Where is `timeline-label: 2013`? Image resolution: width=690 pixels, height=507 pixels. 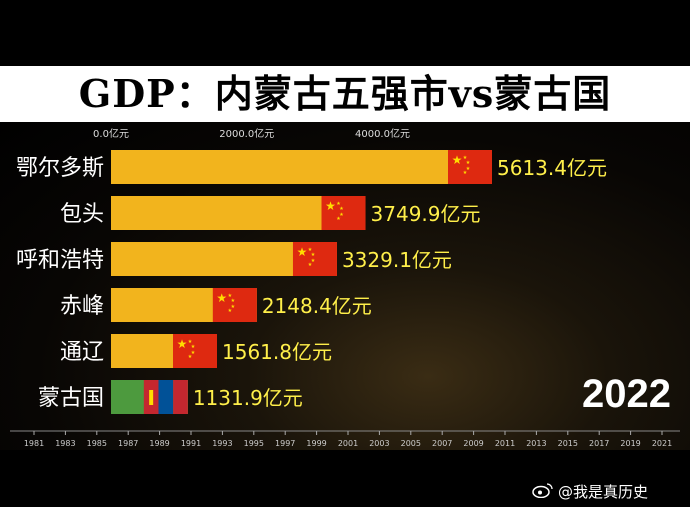
timeline-label: 2013 is located at coordinates (536, 443).